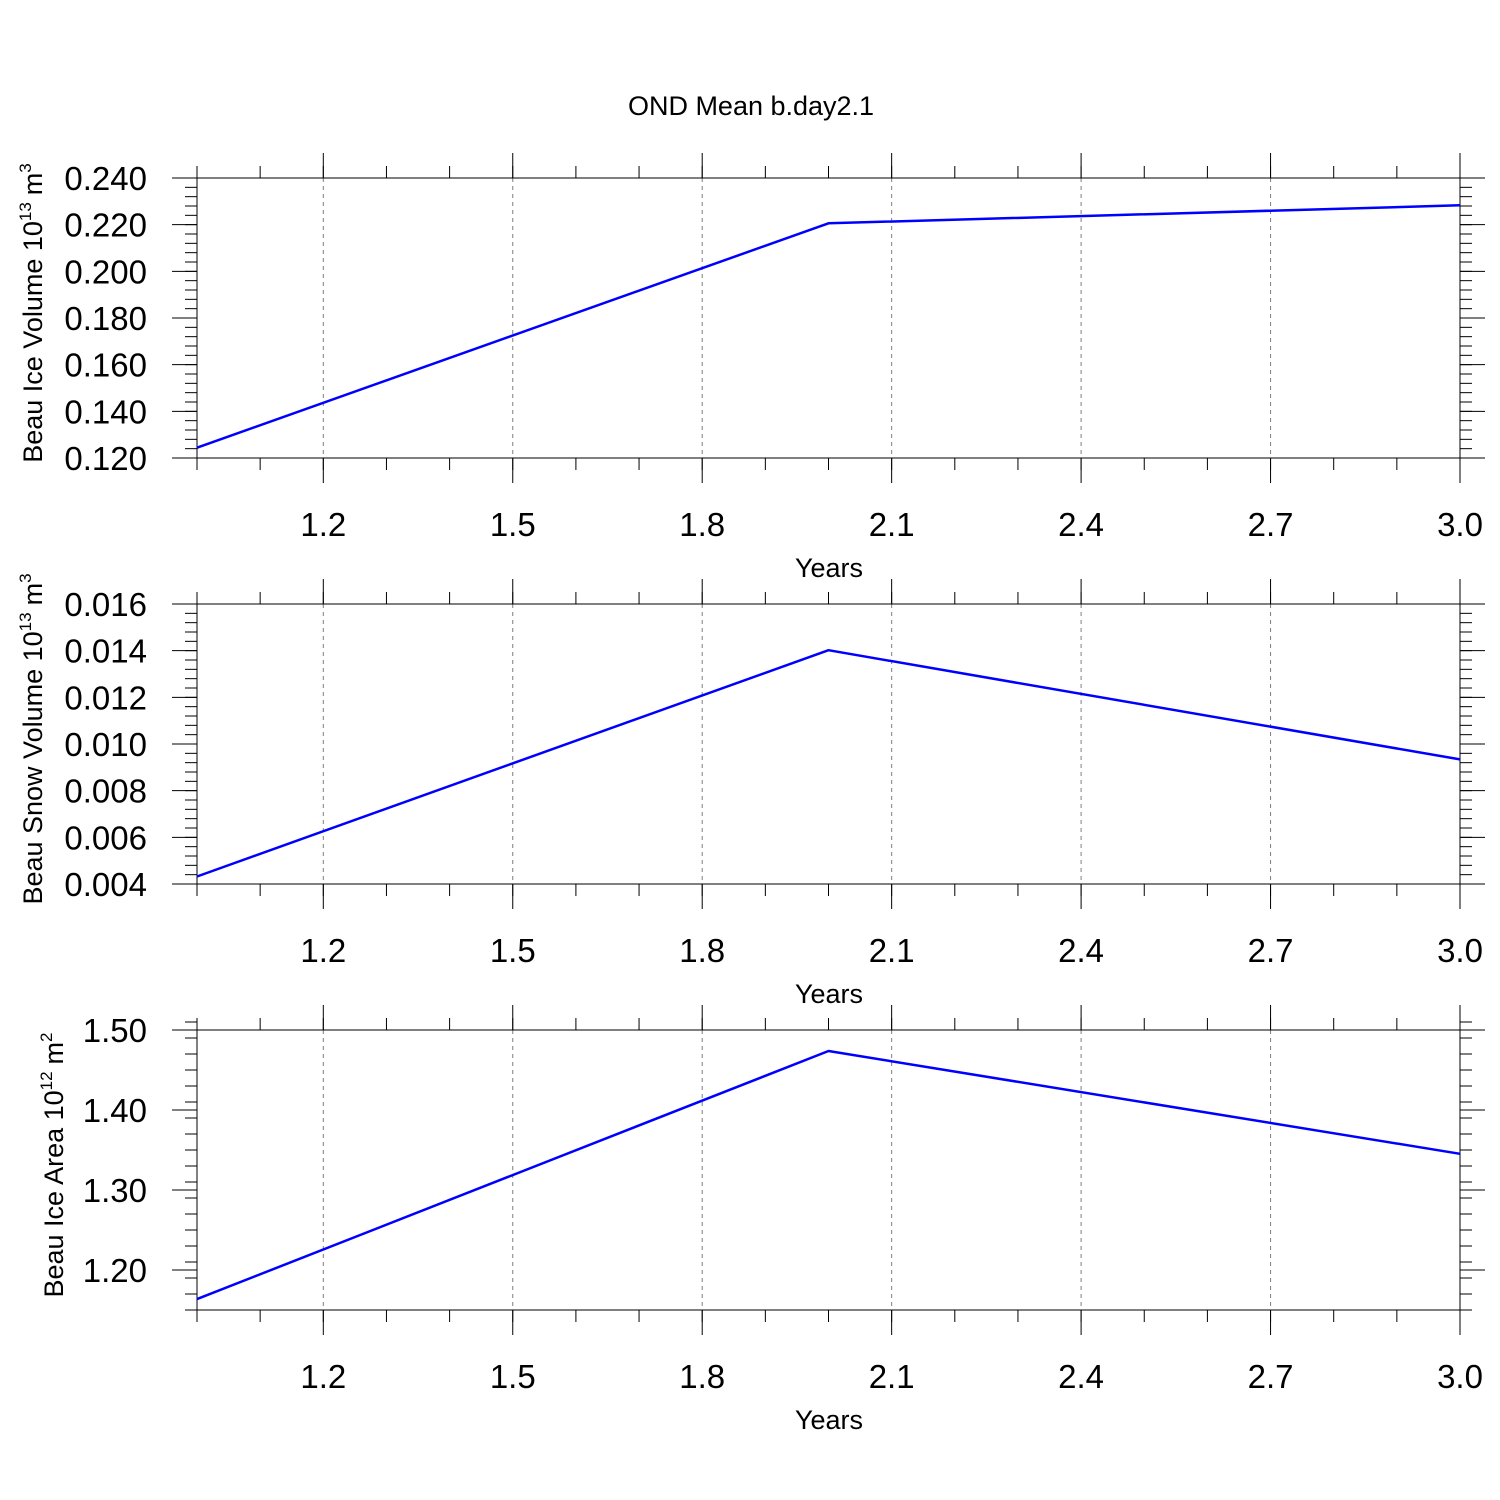 Image resolution: width=1500 pixels, height=1500 pixels. Describe the element at coordinates (105, 837) in the screenshot. I see `y-tick-label: 0.006` at that location.